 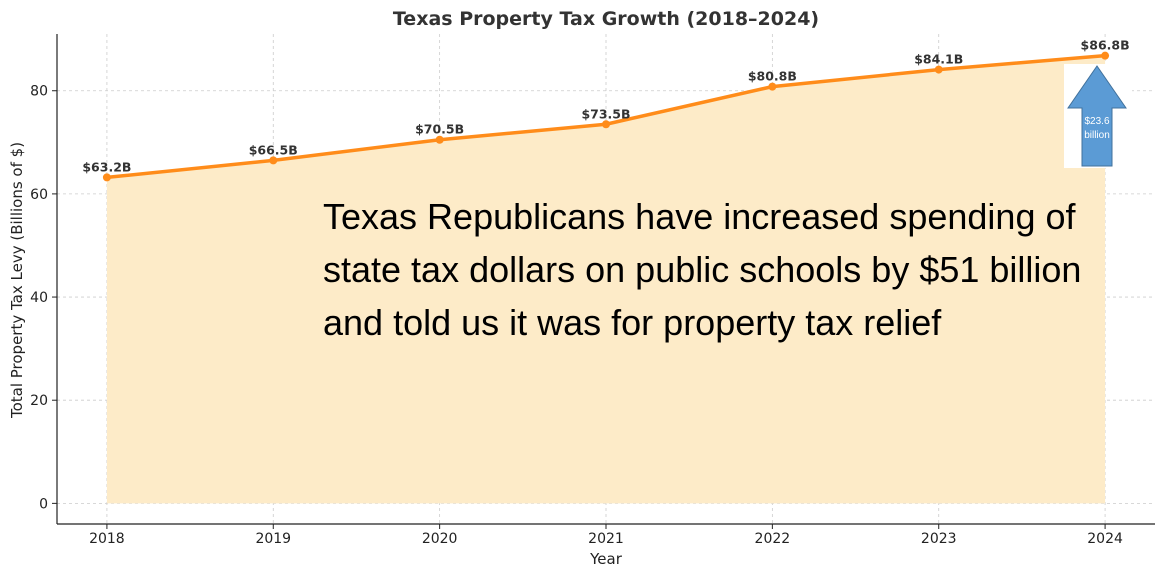 I want to click on x-tick-label: 2019, so click(x=273, y=539).